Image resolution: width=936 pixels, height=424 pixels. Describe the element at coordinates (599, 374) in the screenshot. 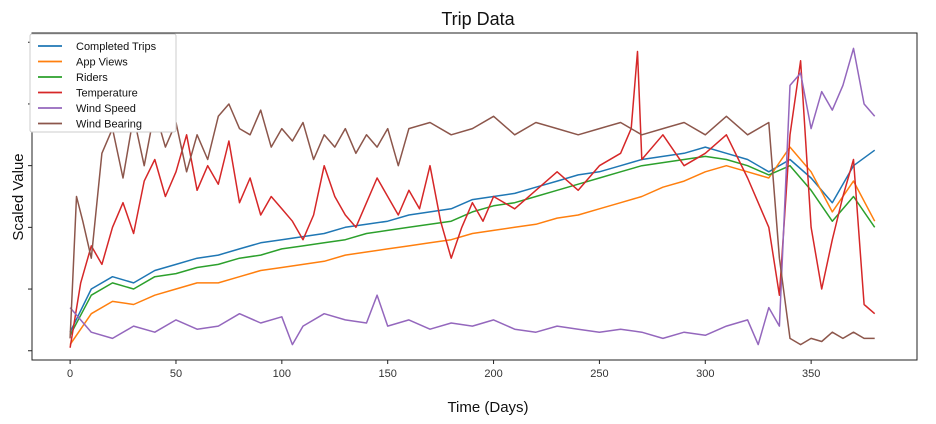

I see `x-tick-label-5: 250` at that location.